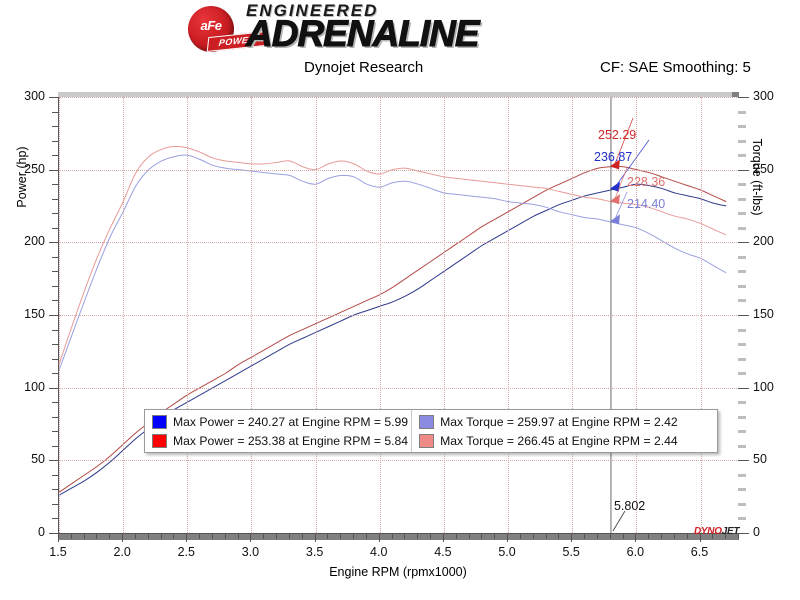  I want to click on x-axis-tick-label: 1.5, so click(58, 552).